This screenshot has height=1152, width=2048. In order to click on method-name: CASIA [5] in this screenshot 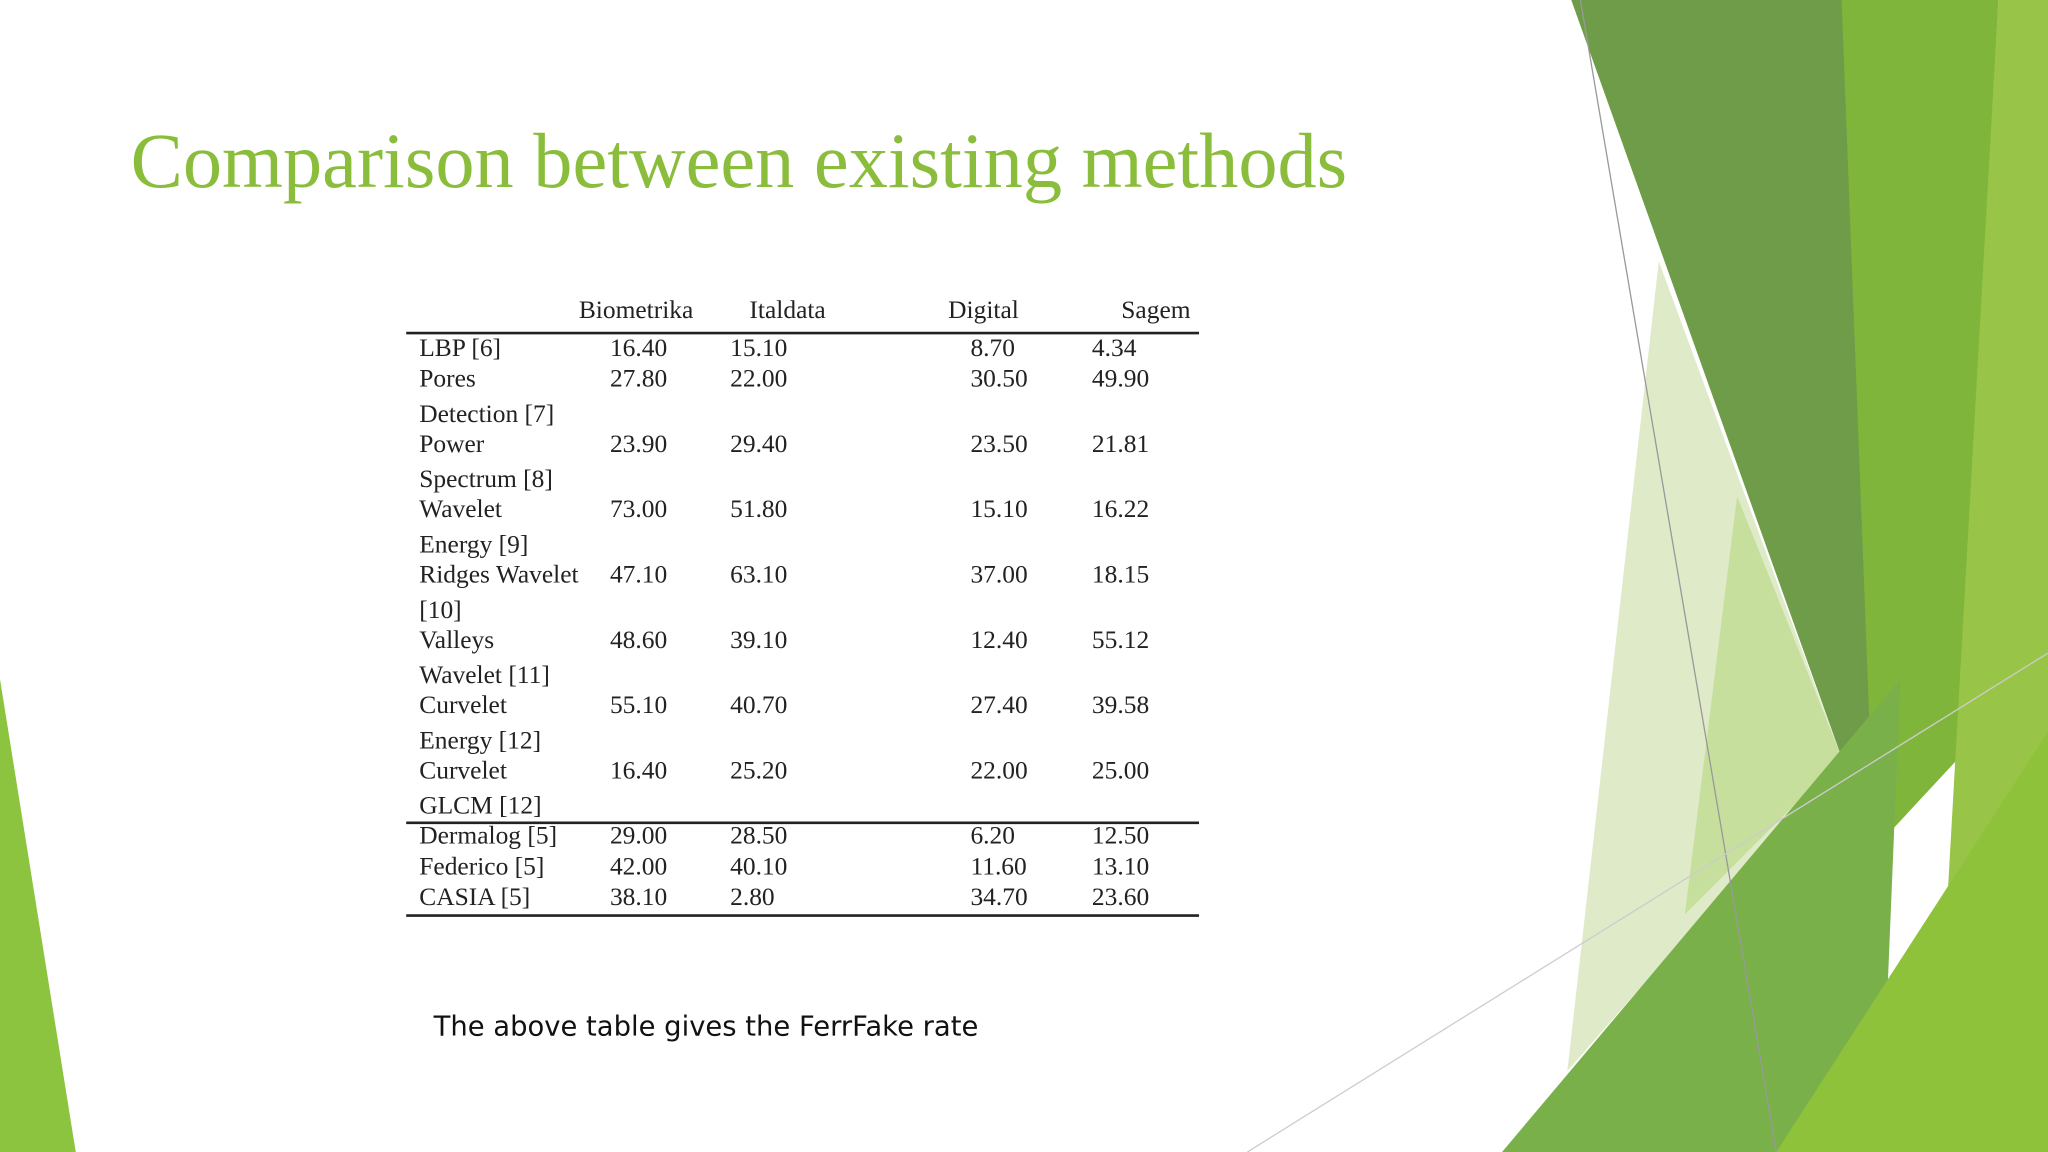, I will do `click(474, 896)`.